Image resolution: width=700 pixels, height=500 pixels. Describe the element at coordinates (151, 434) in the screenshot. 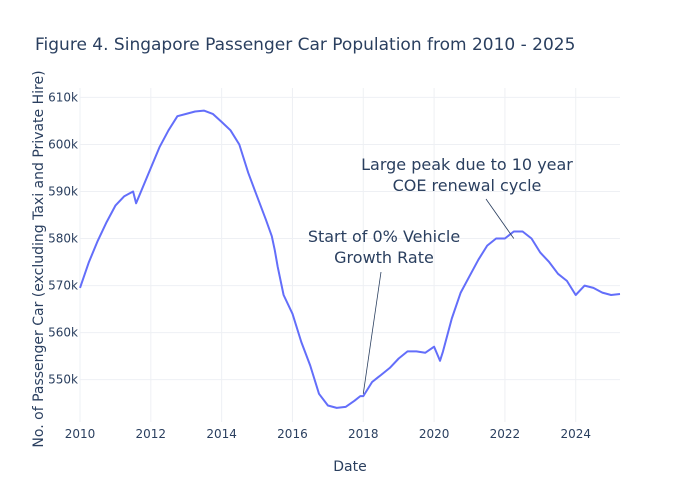

I see `x-tick-label: 2012` at that location.